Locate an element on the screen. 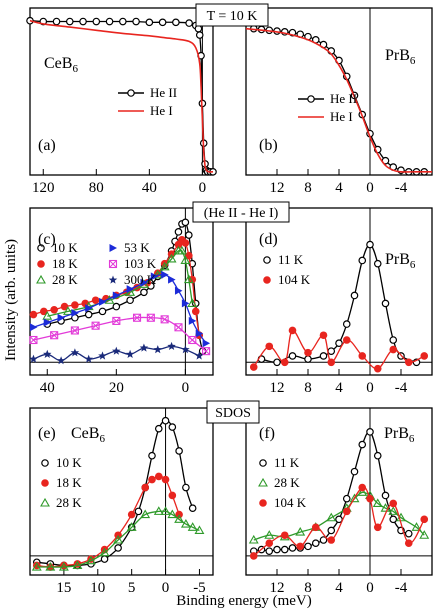  panel-f: 12 8 4 0 -4 11 K 28 K 104 K is located at coordinates (339, 501).